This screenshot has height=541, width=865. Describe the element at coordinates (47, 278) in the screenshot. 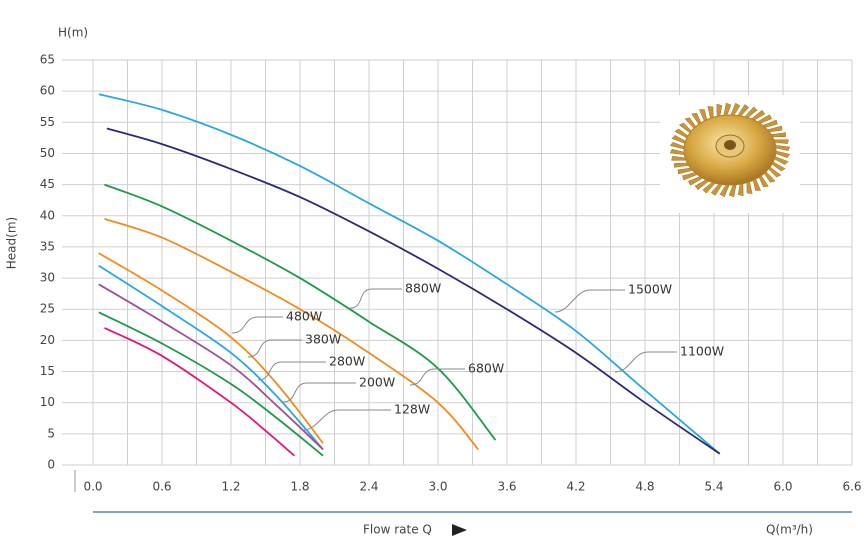

I see `y-tick-label: 30` at that location.